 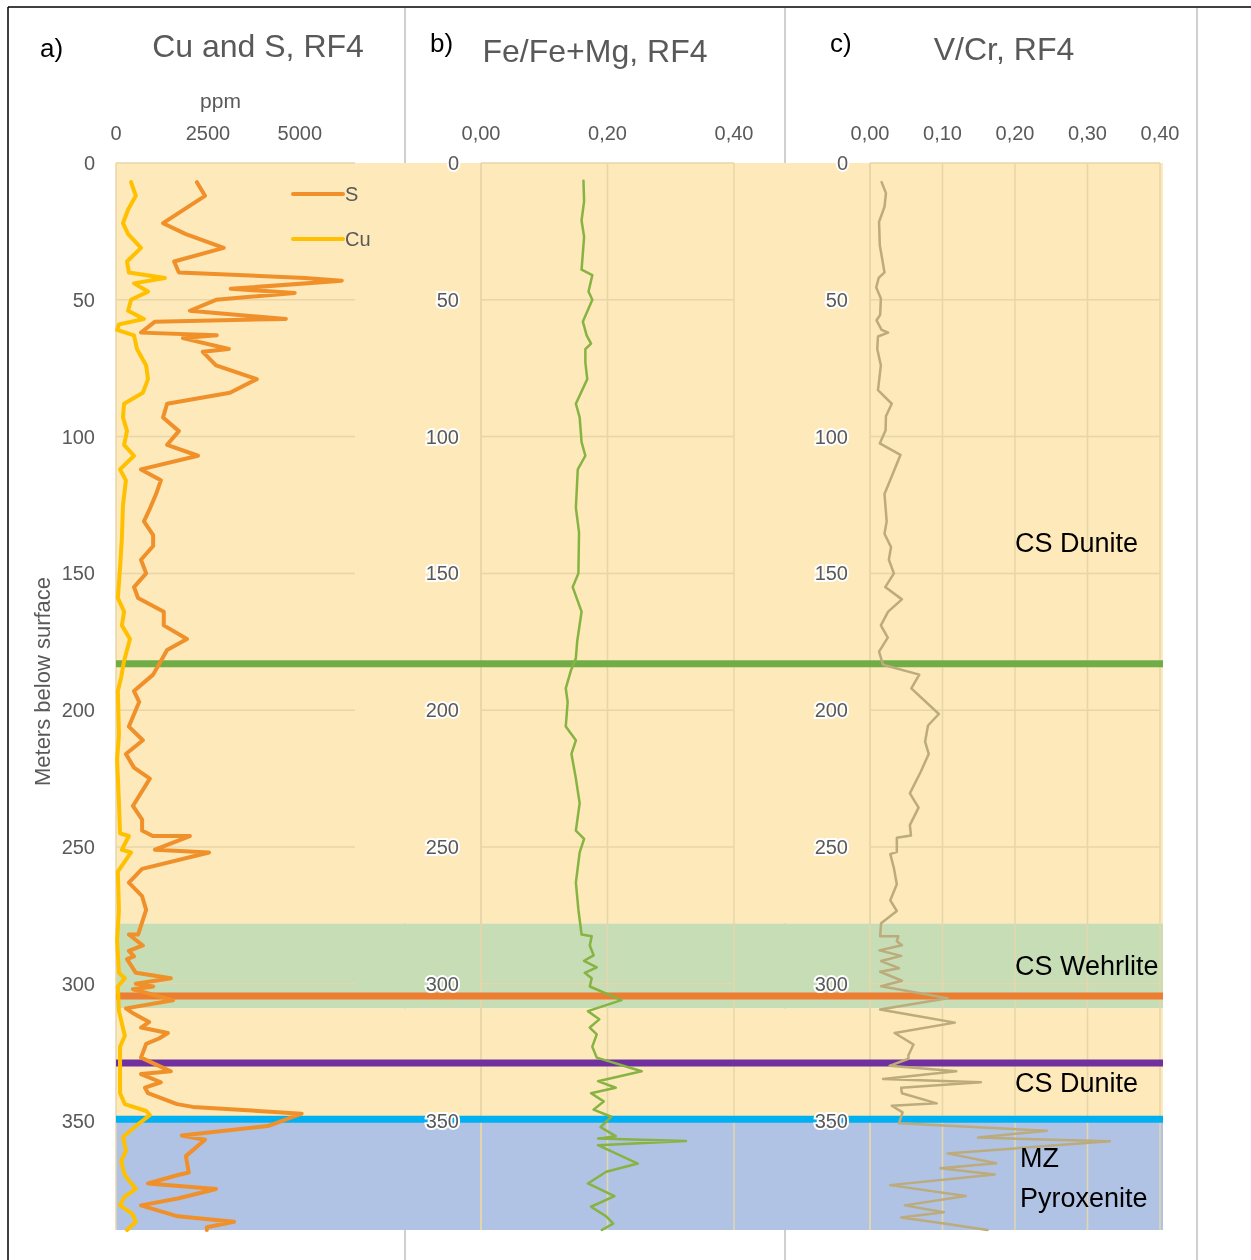 I want to click on x-tick-label: 0,30, so click(x=1087, y=133).